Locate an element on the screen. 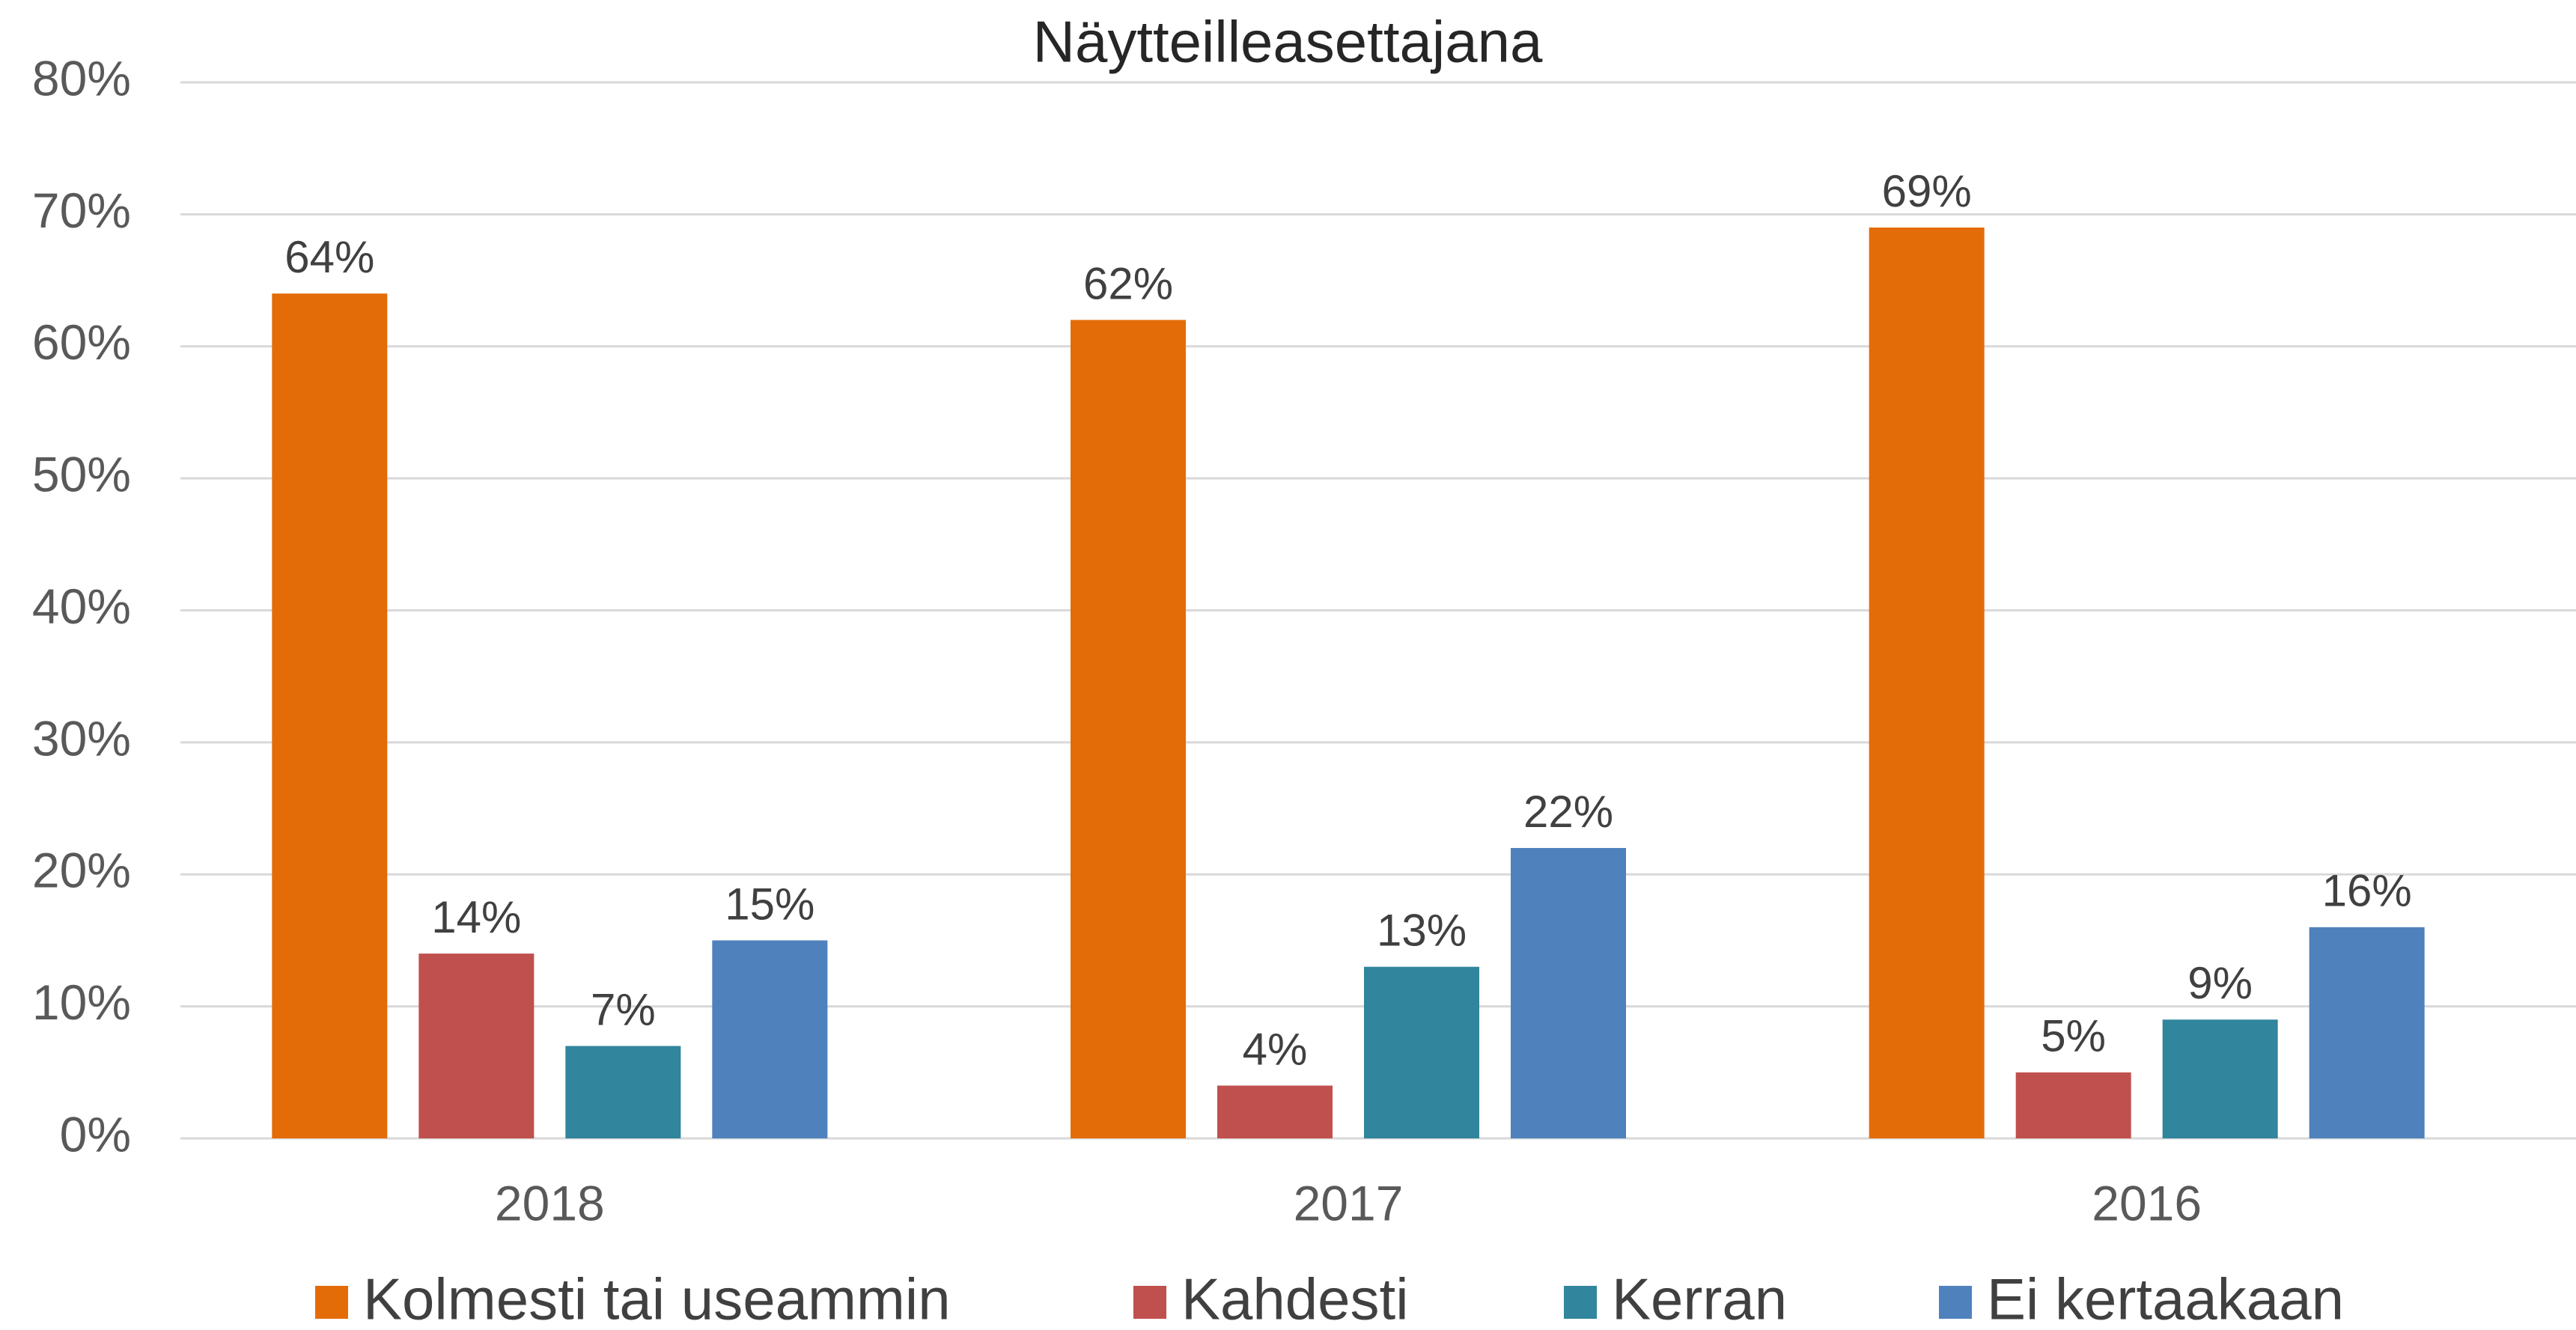 The image size is (2576, 1330). y-tick-label: 50% is located at coordinates (81, 474).